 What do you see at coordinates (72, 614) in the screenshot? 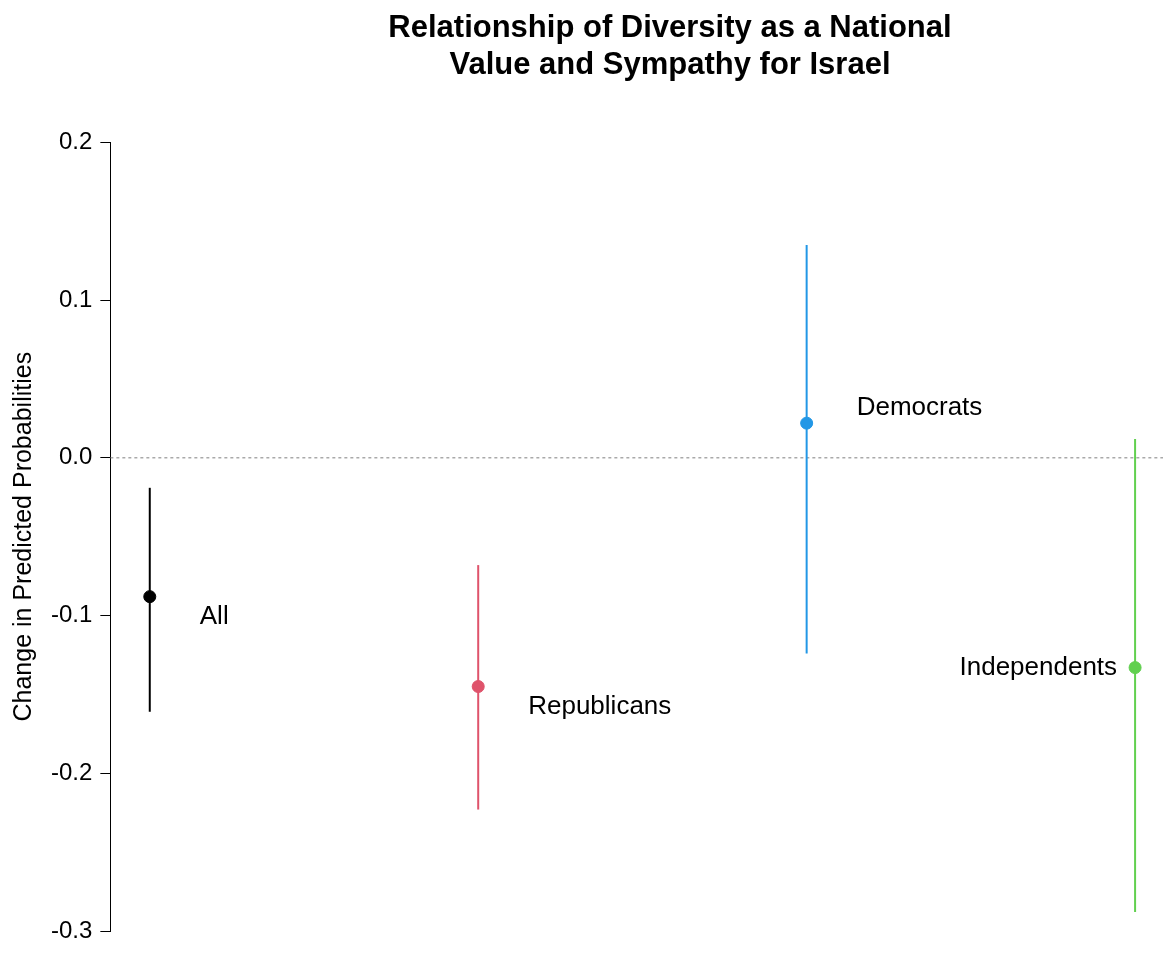
I see `y-tick-label: -0.1` at bounding box center [72, 614].